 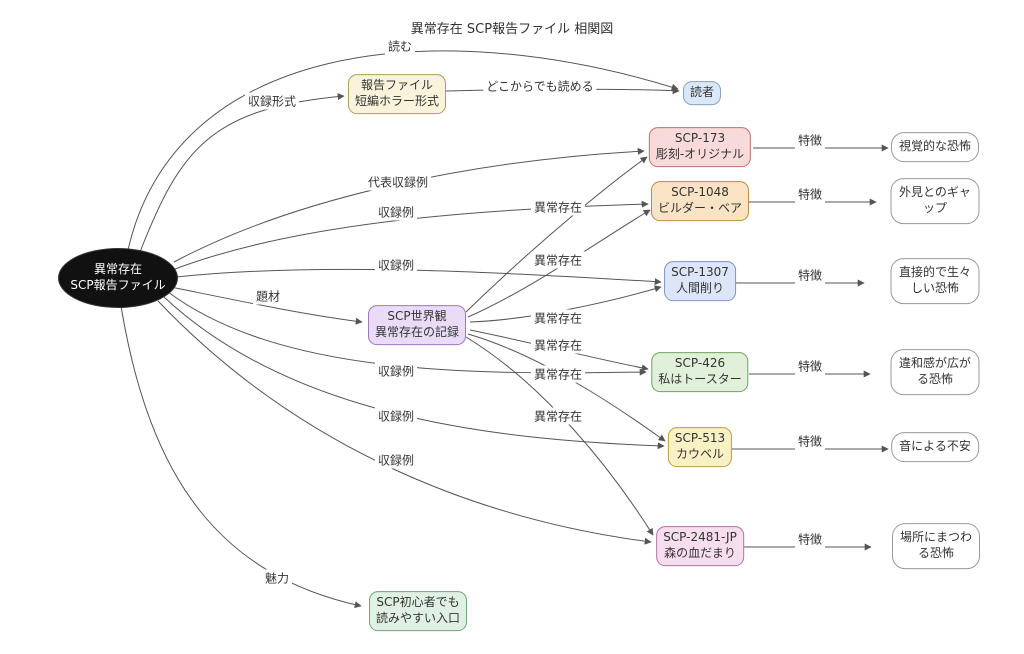 What do you see at coordinates (702, 93) in the screenshot?
I see `node-reader: 読者` at bounding box center [702, 93].